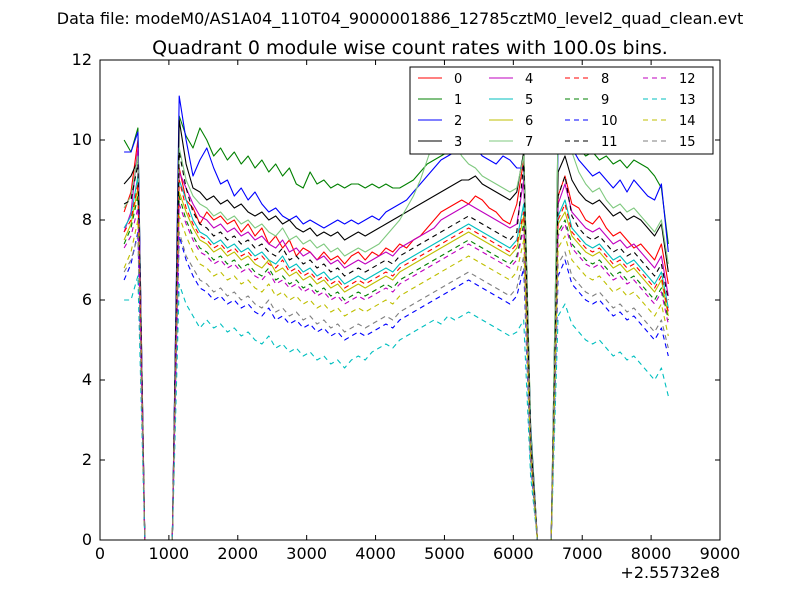 Image resolution: width=800 pixels, height=600 pixels. What do you see at coordinates (529, 79) in the screenshot?
I see `legend-label-4: 4` at bounding box center [529, 79].